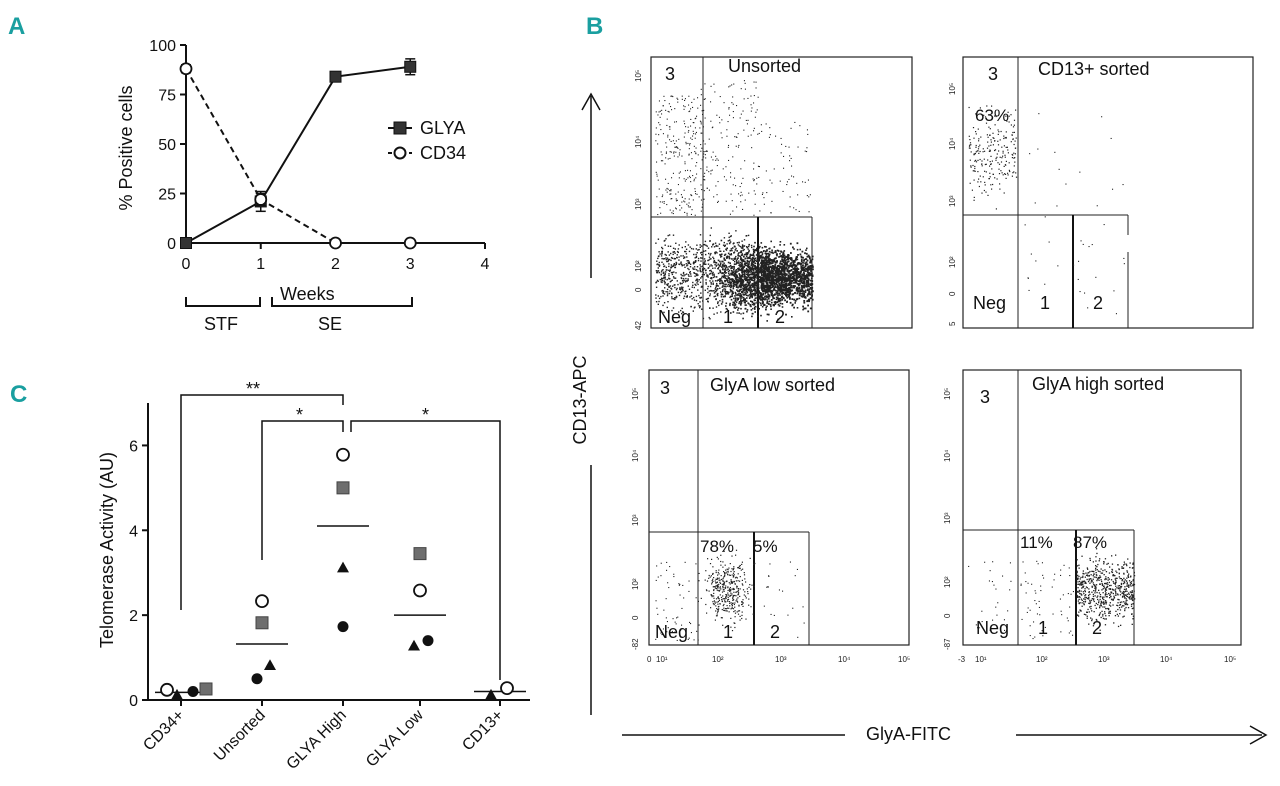 The height and width of the screenshot is (786, 1280). Describe the element at coordinates (1098, 303) in the screenshot. I see `quadrant-2-label: 2` at that location.